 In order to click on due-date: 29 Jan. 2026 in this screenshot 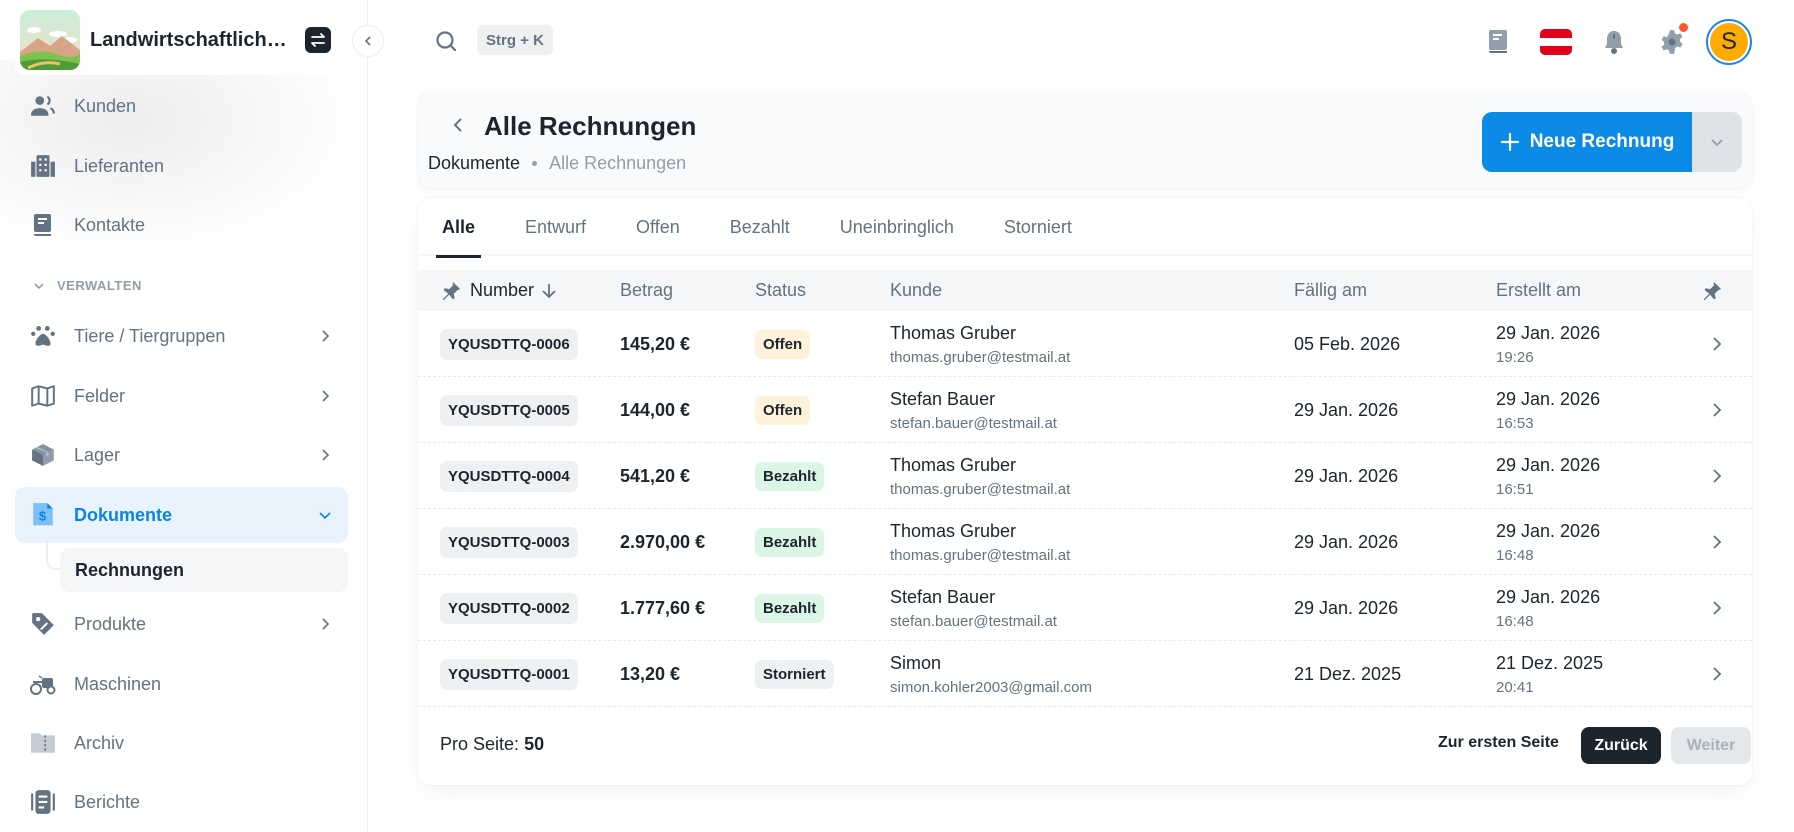, I will do `click(1346, 475)`.